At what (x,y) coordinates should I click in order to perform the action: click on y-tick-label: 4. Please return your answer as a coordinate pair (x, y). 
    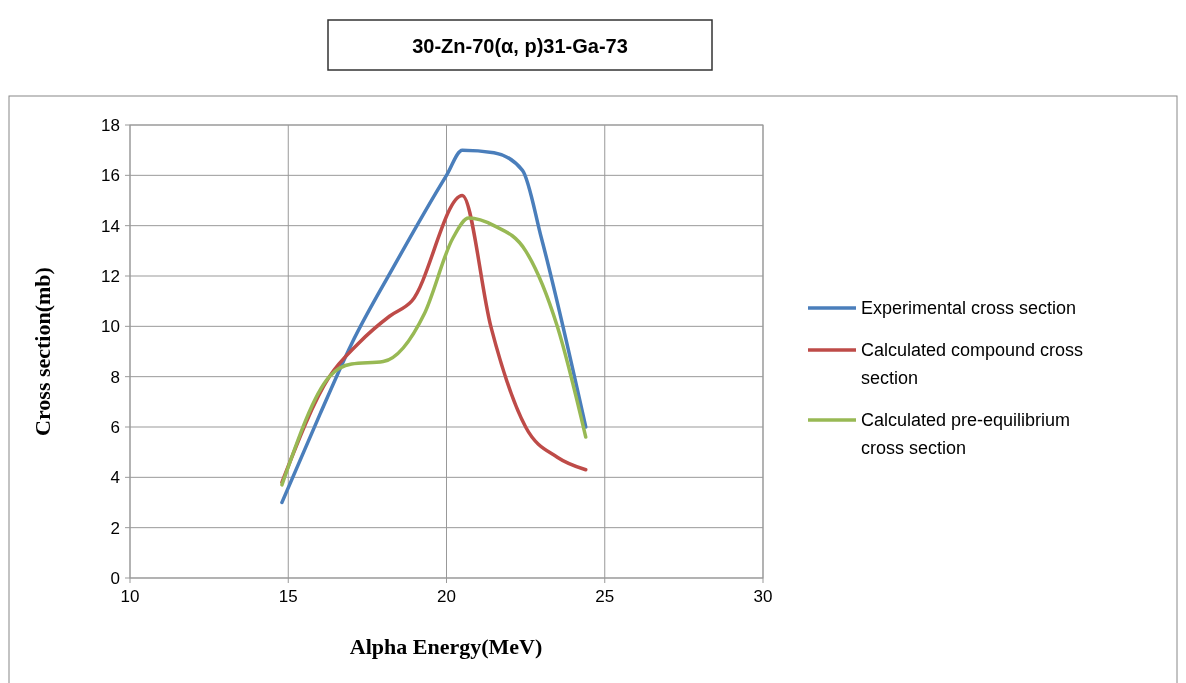
    Looking at the image, I should click on (115, 478).